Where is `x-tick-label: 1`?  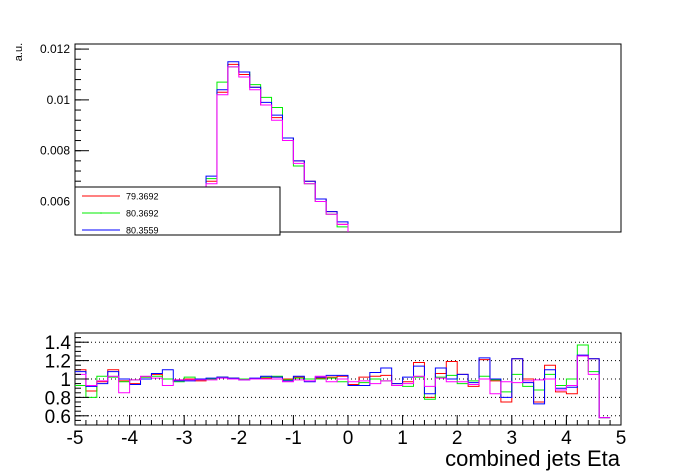 x-tick-label: 1 is located at coordinates (402, 438).